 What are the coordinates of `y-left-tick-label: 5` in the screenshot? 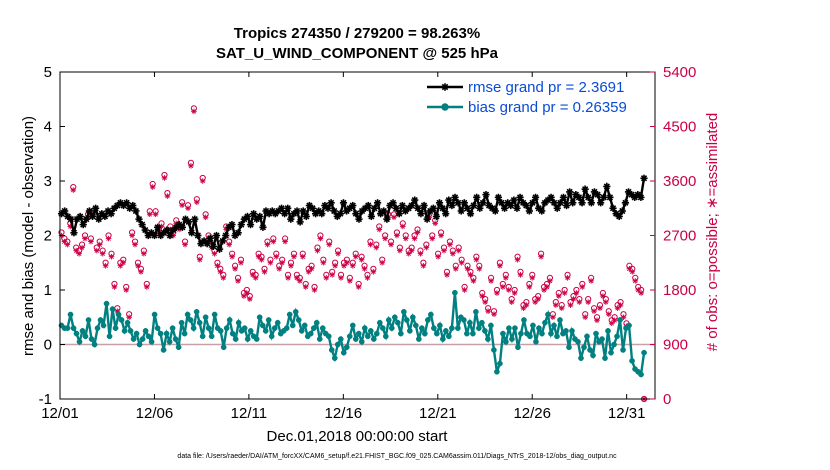 It's located at (48, 72).